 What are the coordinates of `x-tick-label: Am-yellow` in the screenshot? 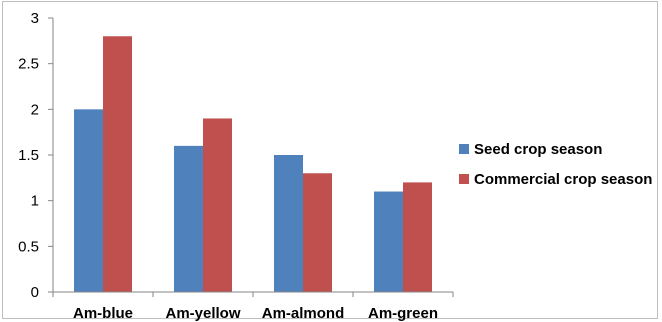 It's located at (202, 313).